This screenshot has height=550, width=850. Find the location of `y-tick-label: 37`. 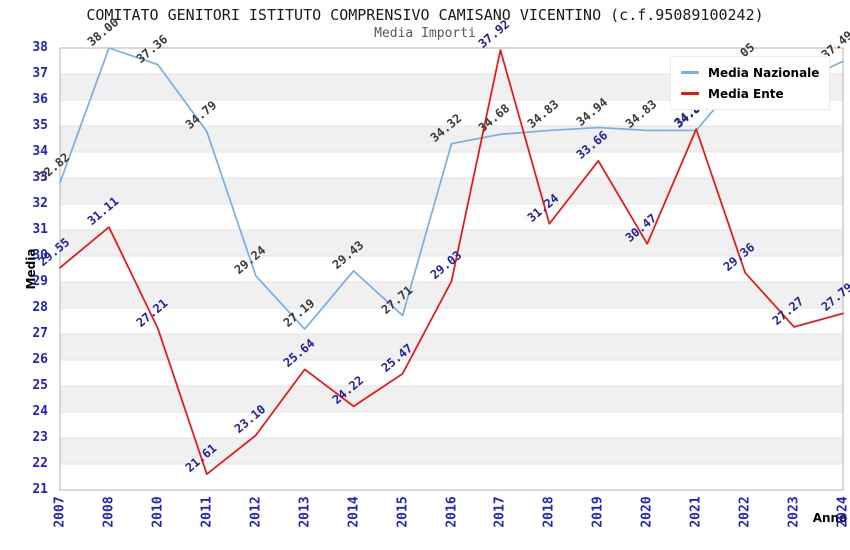

y-tick-label: 37 is located at coordinates (40, 73).